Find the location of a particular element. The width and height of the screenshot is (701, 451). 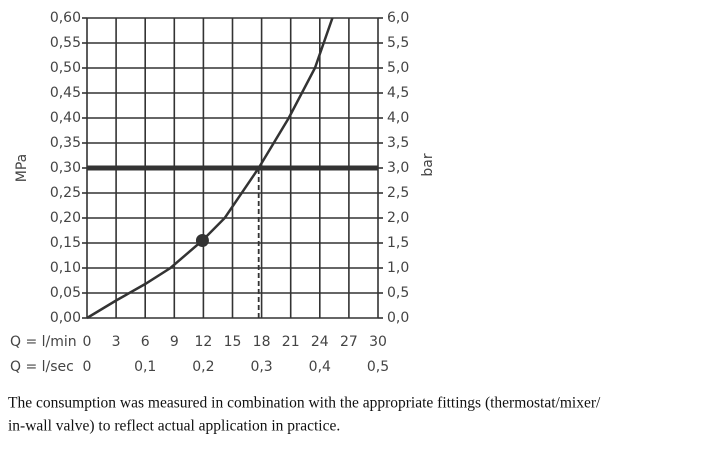

x-tick-label: 12 is located at coordinates (203, 342).